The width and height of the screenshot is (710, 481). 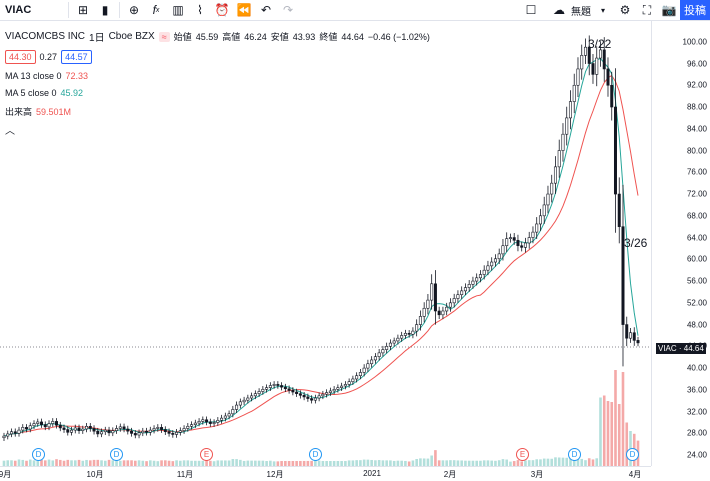 I want to click on plus-square-icon: ⊞, so click(x=83, y=10).